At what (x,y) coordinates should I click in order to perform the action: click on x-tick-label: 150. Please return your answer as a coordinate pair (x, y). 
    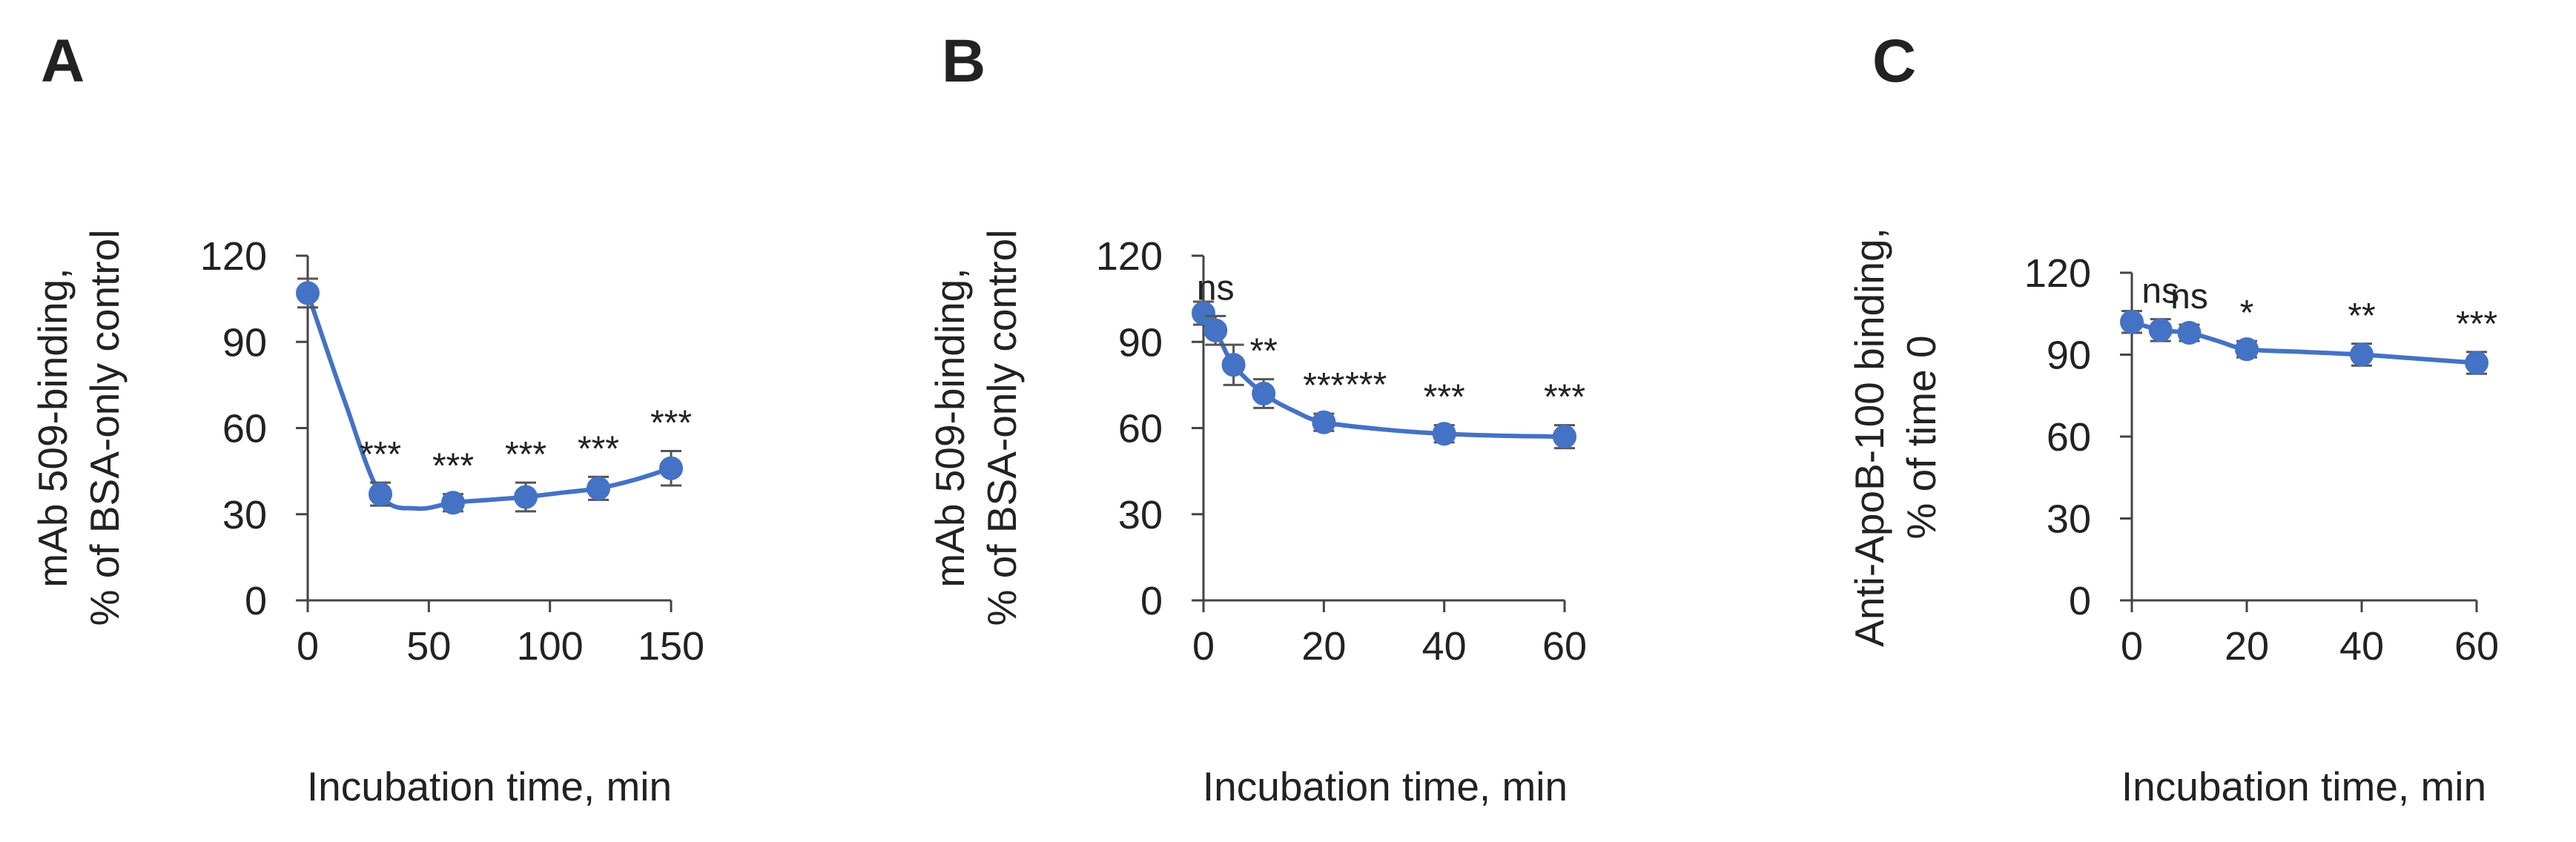
    Looking at the image, I should click on (671, 646).